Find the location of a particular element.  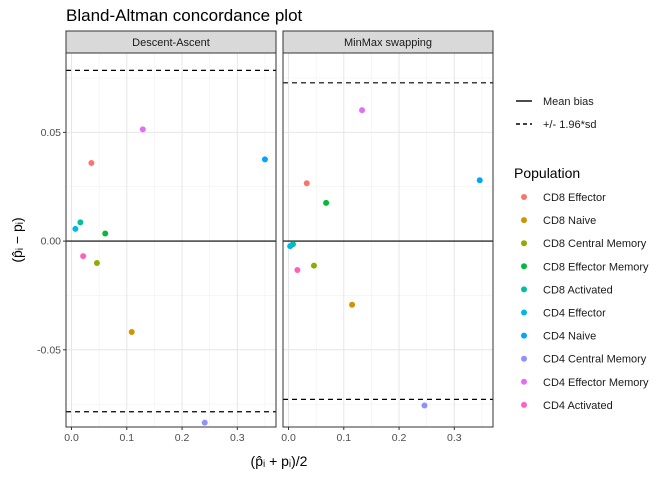

x-axis-title: (p̂ᵢ + pᵢ)/2 is located at coordinates (279, 461).